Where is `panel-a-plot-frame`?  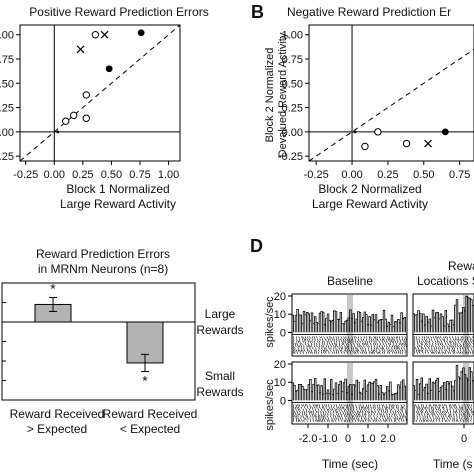
panel-a-plot-frame is located at coordinates (100, 93).